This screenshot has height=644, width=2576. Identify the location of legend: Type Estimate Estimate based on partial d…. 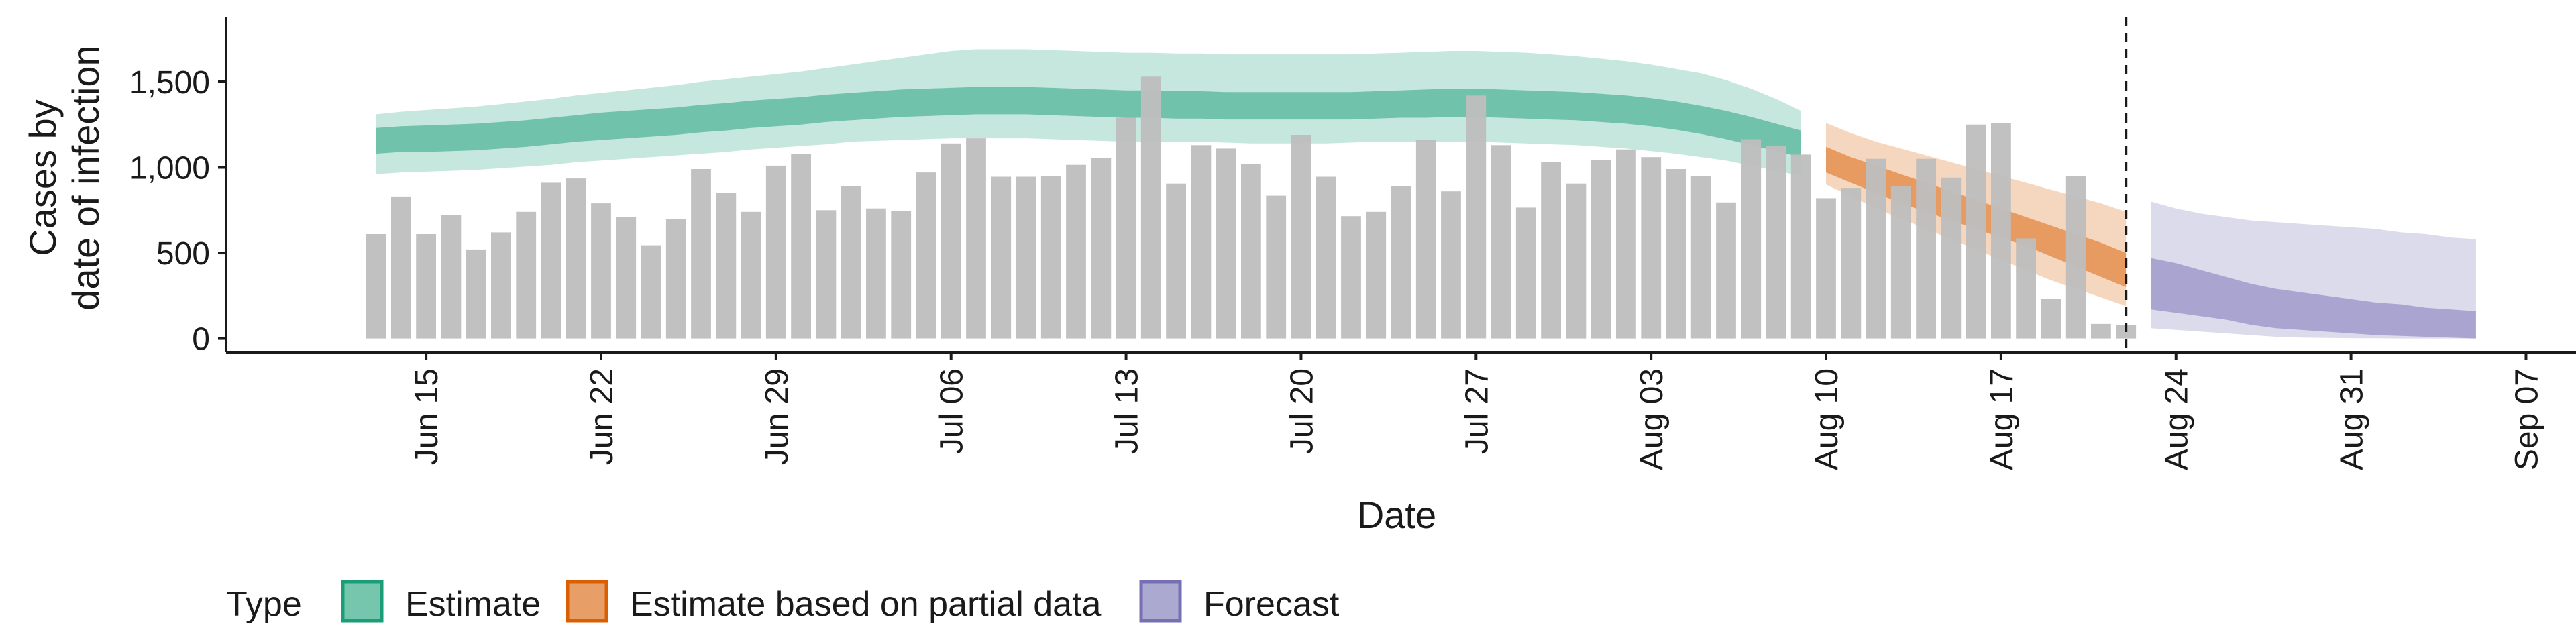
(783, 602).